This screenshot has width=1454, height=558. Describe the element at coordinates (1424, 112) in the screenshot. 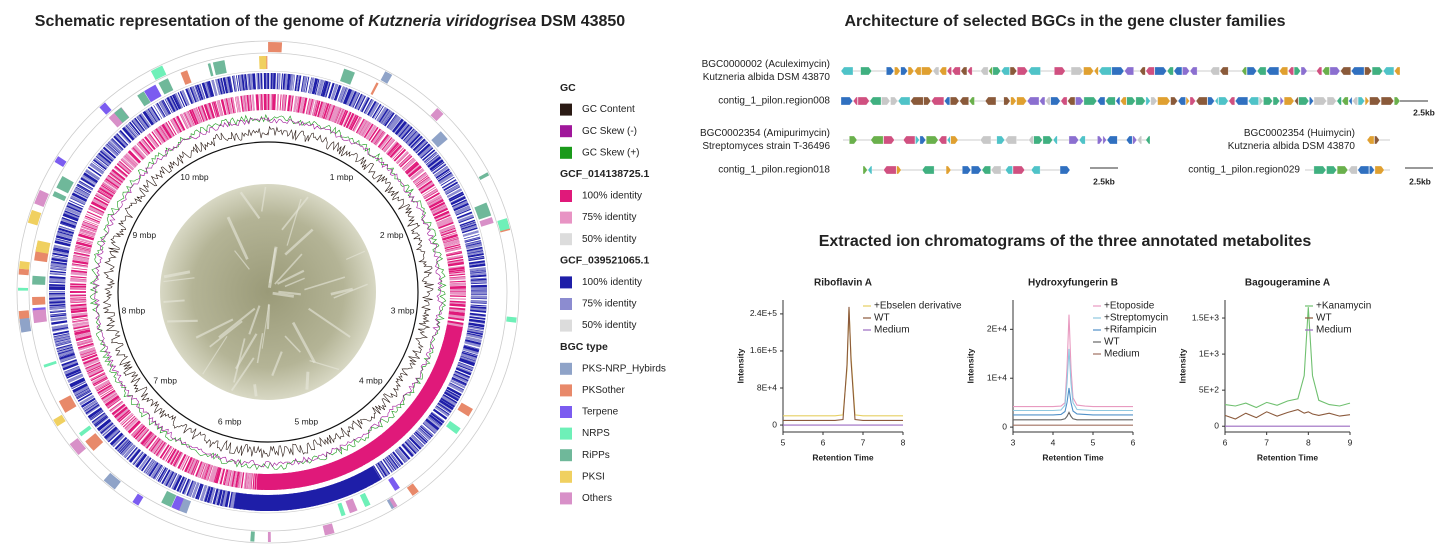

I see `scale-label: 2.5kb` at that location.